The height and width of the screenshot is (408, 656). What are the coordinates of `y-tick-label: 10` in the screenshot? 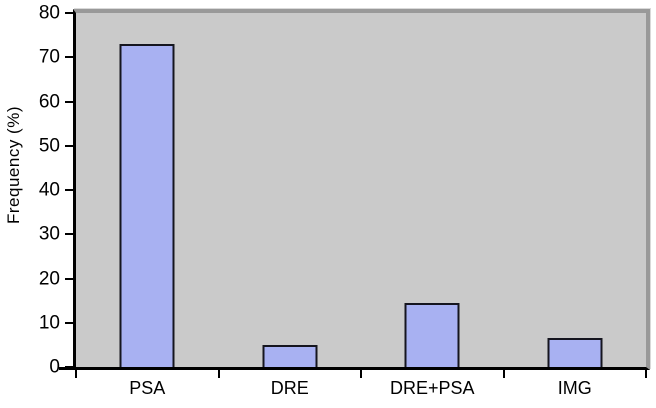 It's located at (49, 323).